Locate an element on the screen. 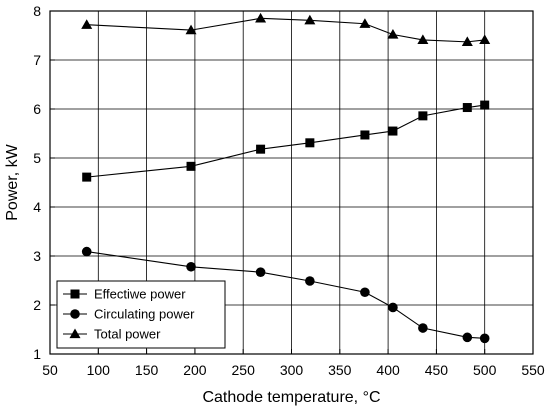  legend-label: Total power is located at coordinates (127, 334).